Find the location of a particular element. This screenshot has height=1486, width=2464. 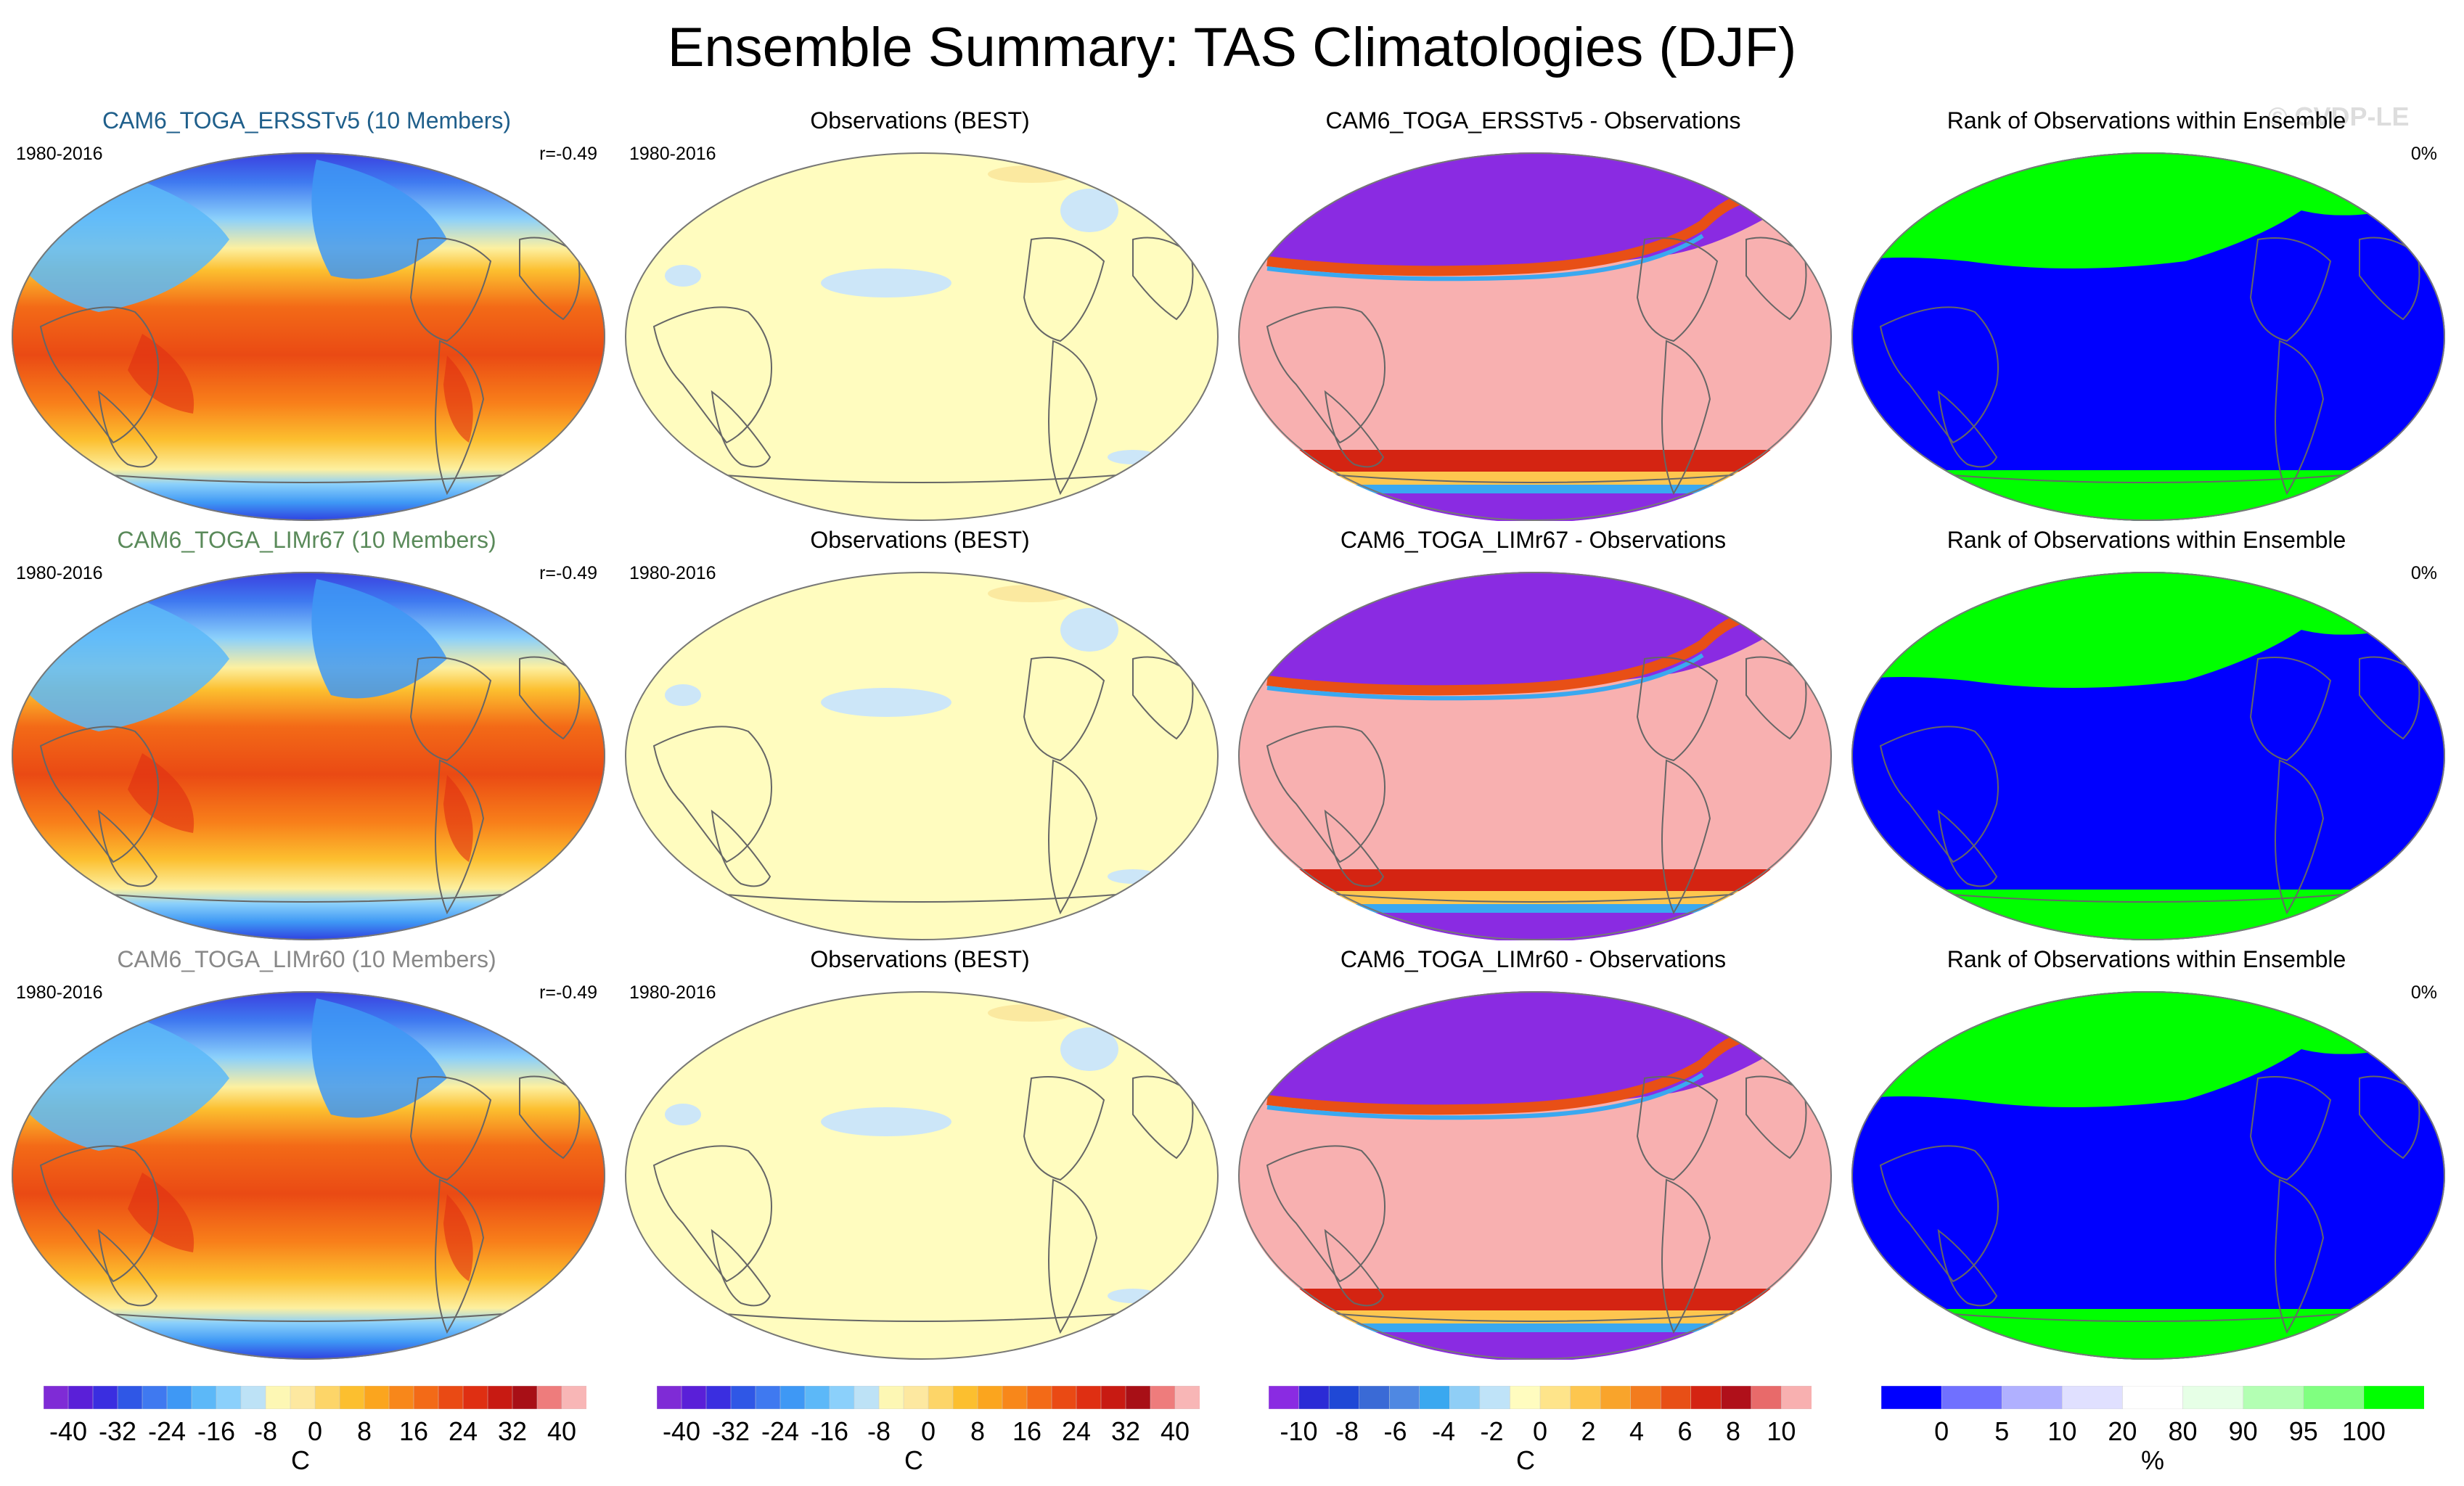

panel-rank-row-2: Rank of Observations within Ensemble 0% is located at coordinates (2146, 732).